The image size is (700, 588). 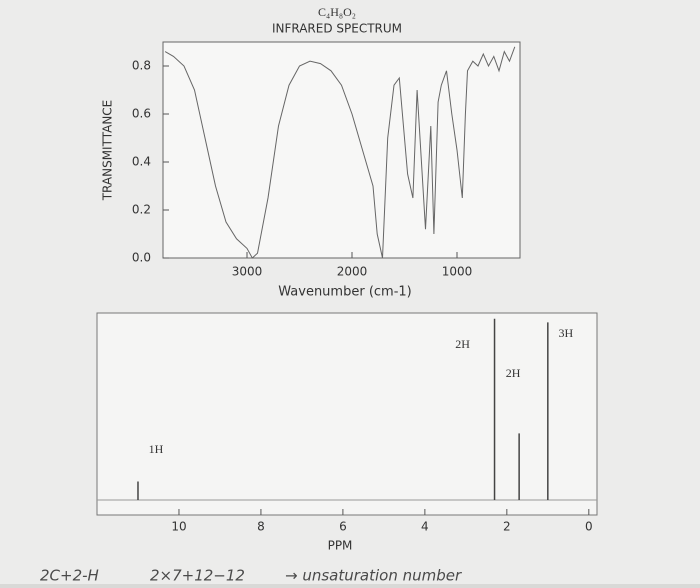 I want to click on y-tick-label: 0.2, so click(x=141, y=210).